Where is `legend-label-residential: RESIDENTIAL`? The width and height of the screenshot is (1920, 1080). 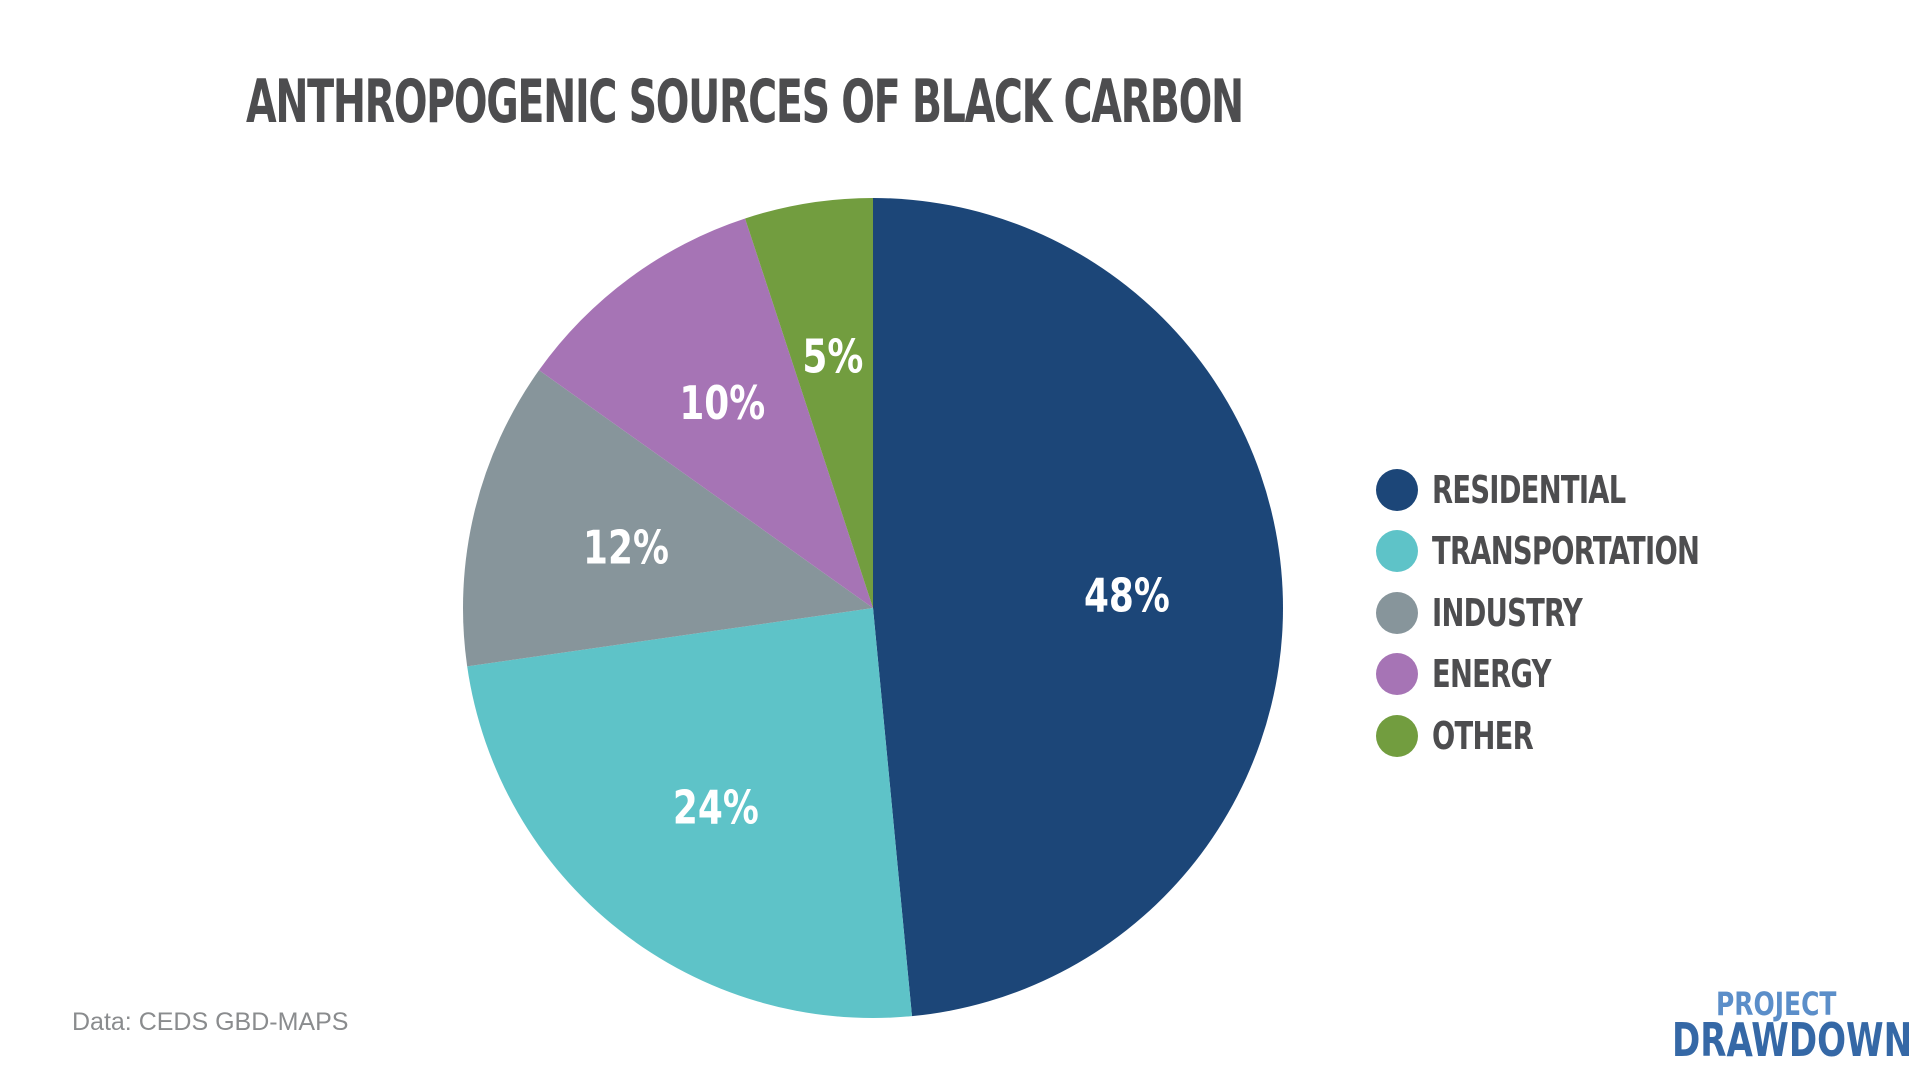 legend-label-residential: RESIDENTIAL is located at coordinates (1529, 489).